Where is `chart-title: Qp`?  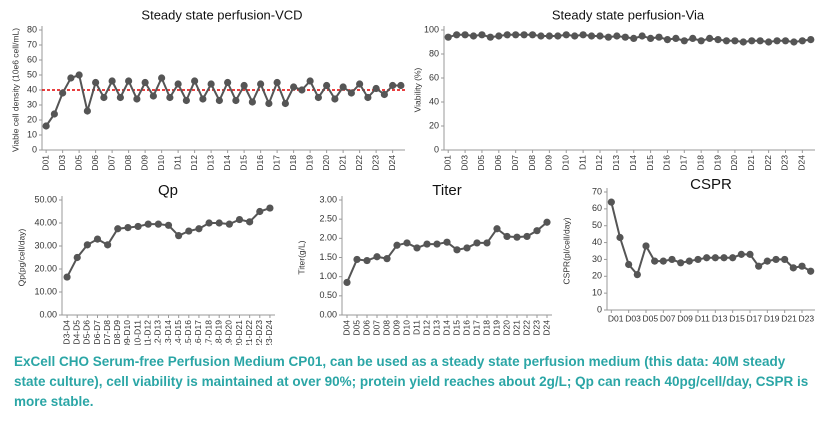
chart-title: Qp is located at coordinates (168, 190).